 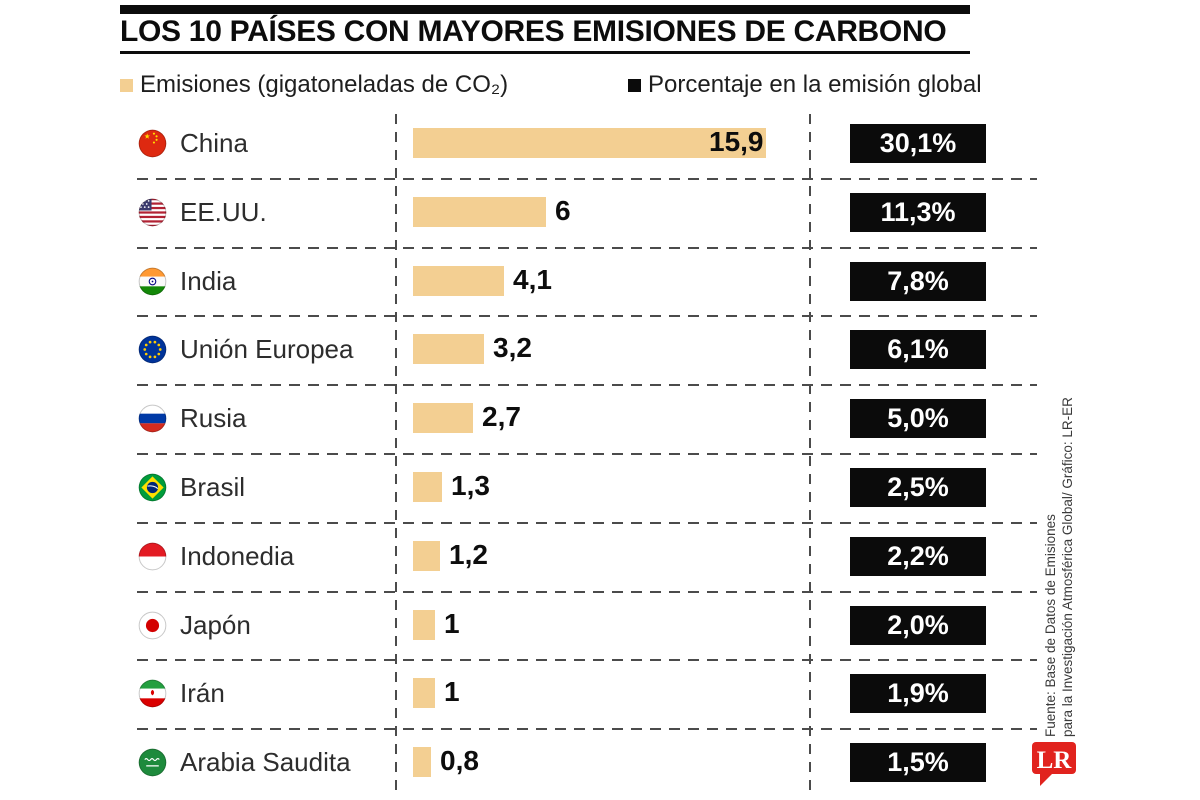 I want to click on flag-saudi-arabia-icon, so click(x=152, y=762).